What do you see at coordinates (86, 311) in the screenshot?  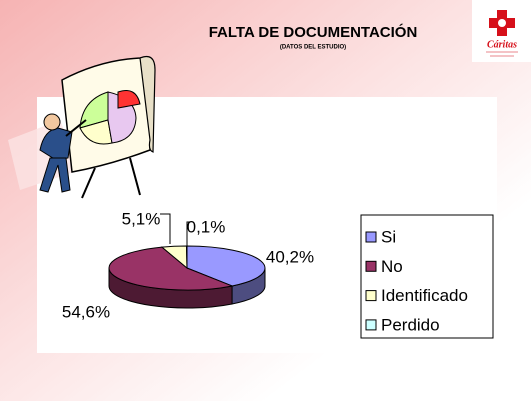 I see `data-label: 54,6%` at bounding box center [86, 311].